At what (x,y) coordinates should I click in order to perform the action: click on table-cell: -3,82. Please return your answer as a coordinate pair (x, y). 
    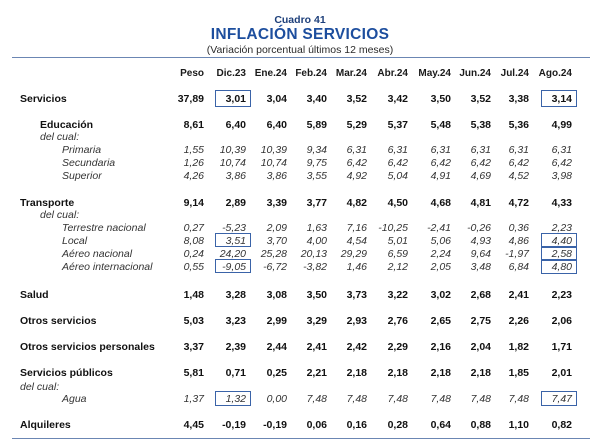
    Looking at the image, I should click on (315, 267).